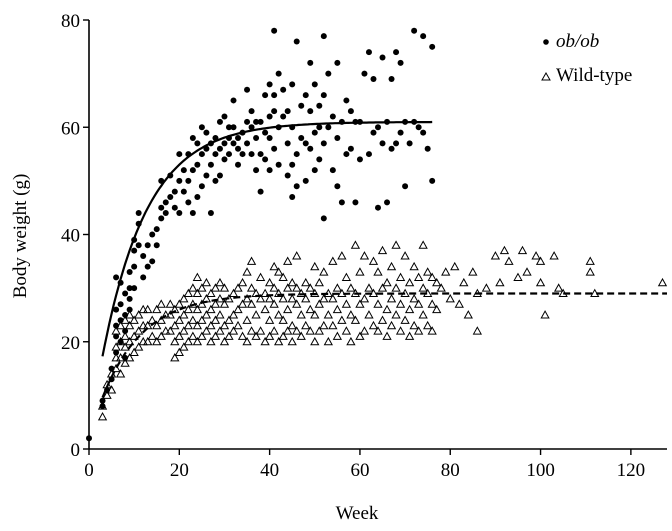  I want to click on y-tick-label: 20, so click(70, 343).